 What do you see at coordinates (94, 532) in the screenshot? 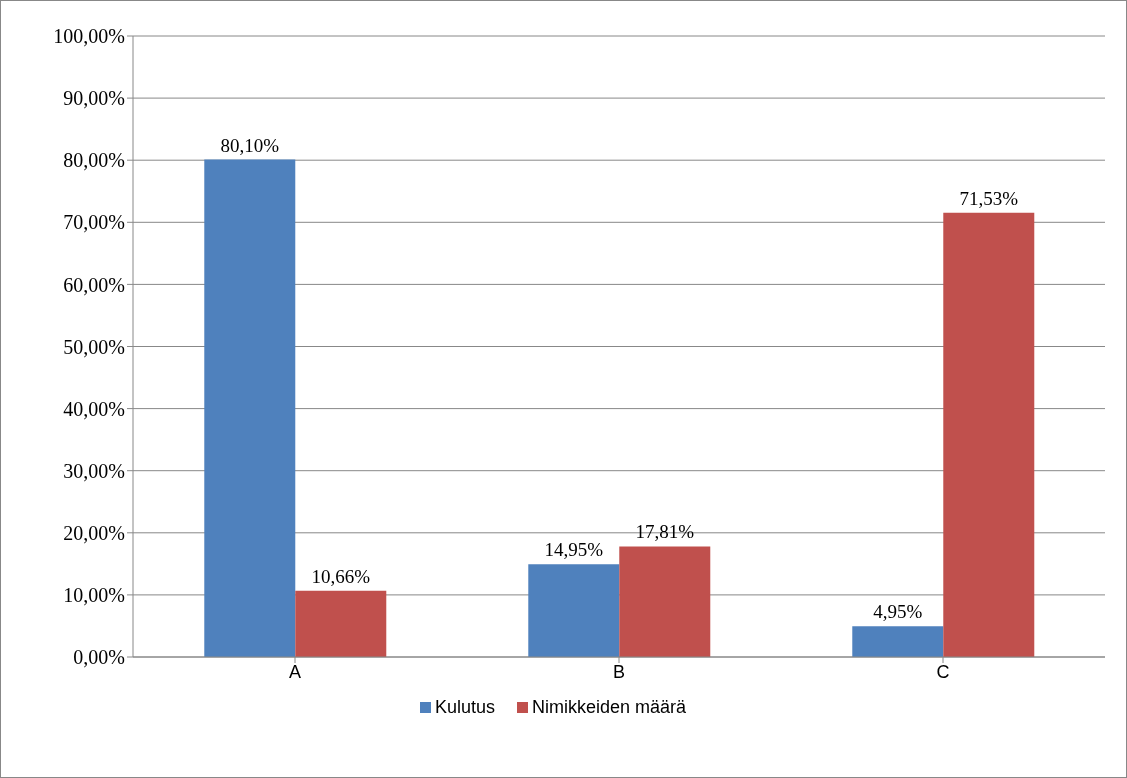
I see `y-tick-label: 20,00%` at bounding box center [94, 532].